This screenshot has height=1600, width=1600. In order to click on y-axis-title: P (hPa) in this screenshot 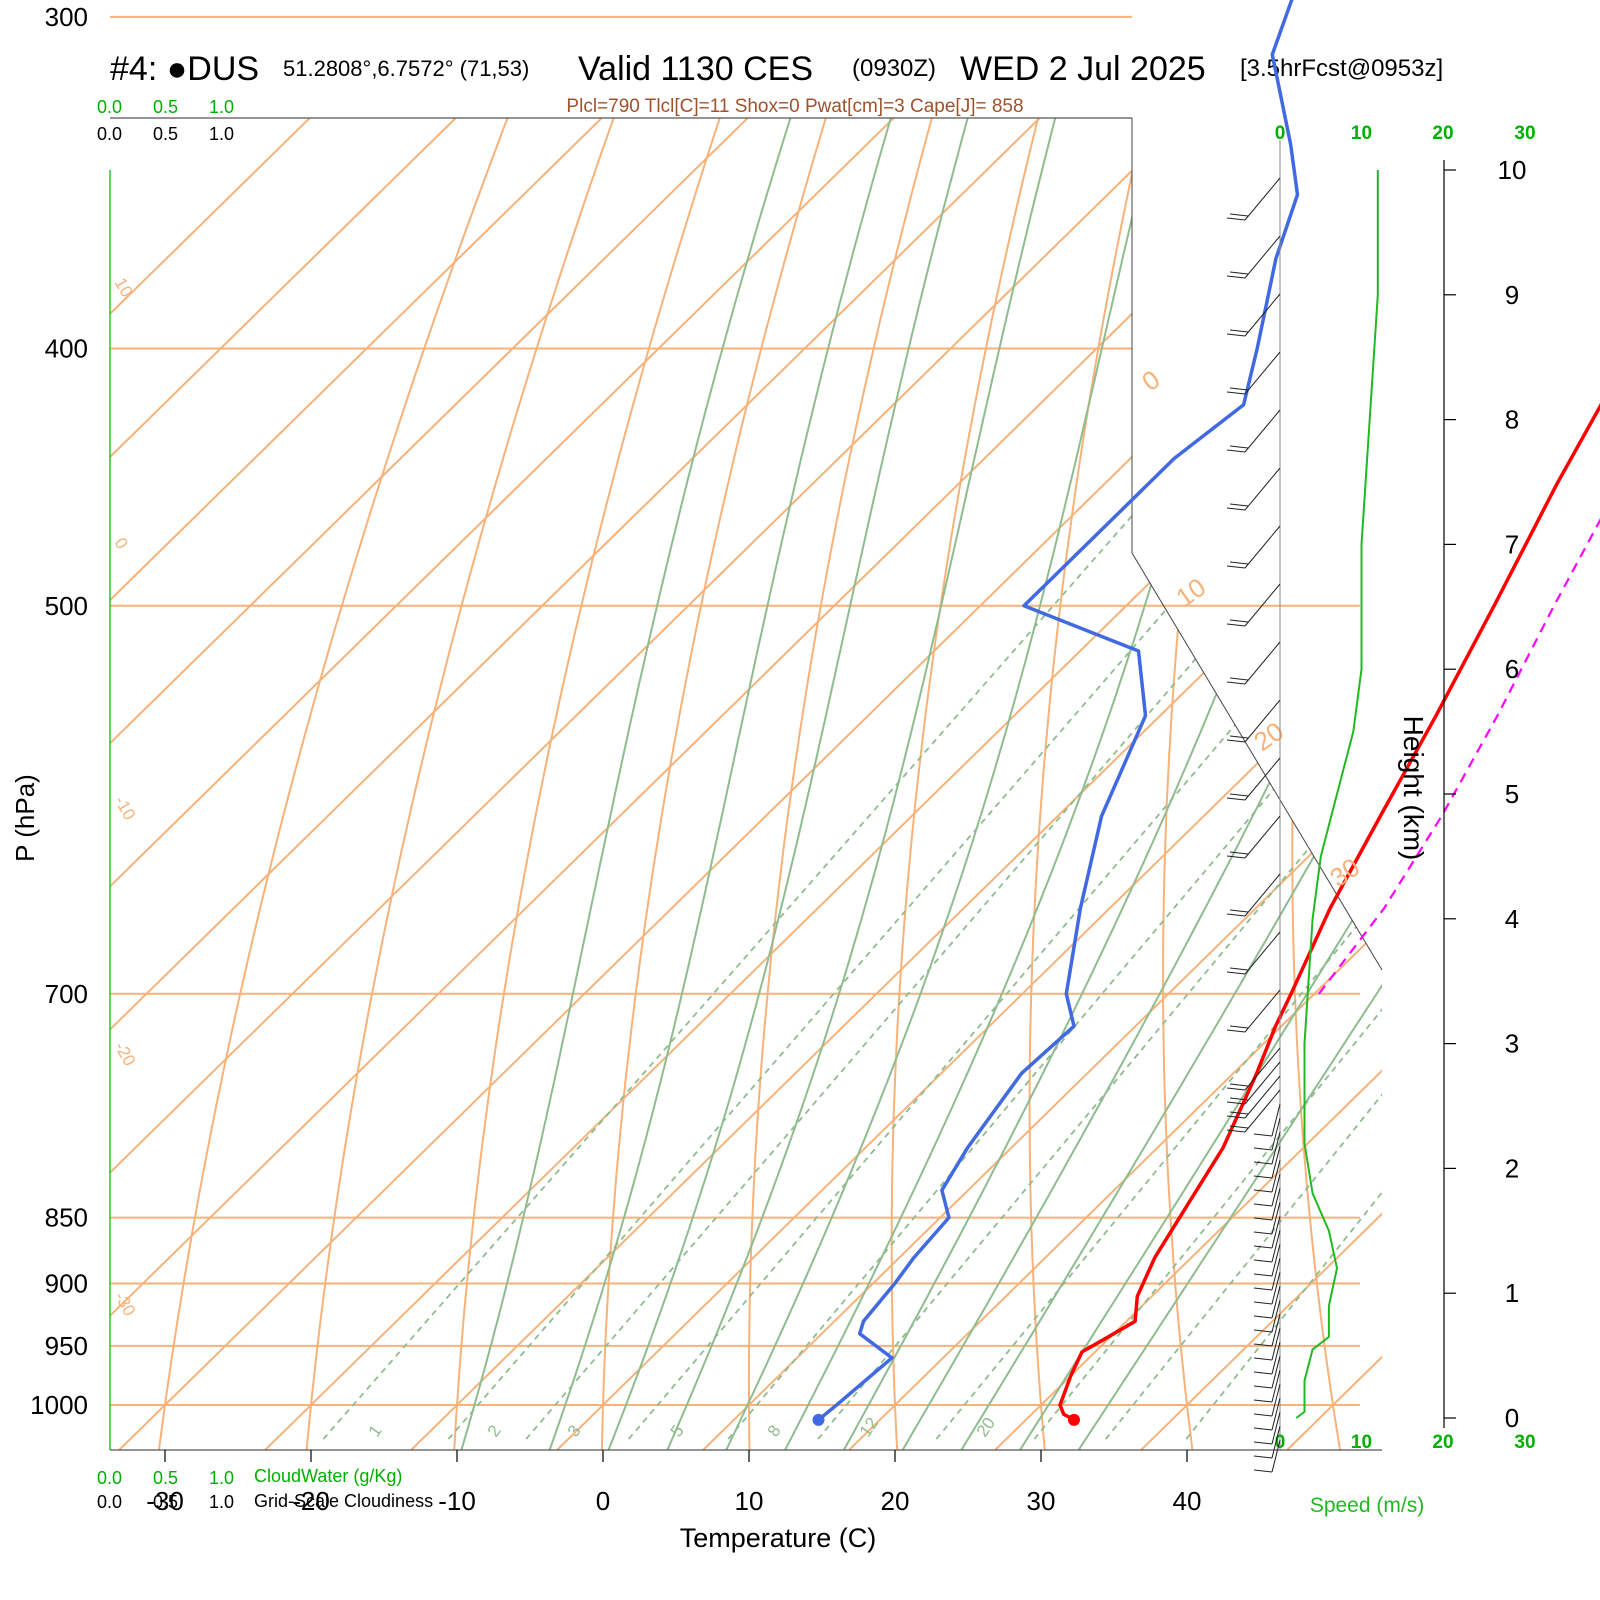, I will do `click(25, 818)`.